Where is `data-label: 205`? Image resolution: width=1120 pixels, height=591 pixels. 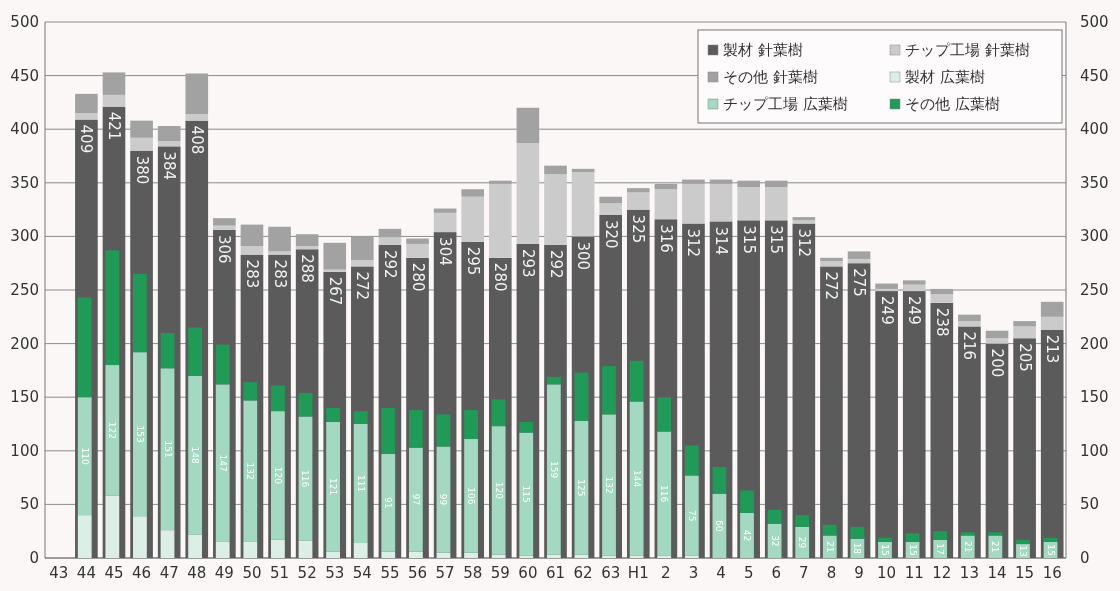 data-label: 205 is located at coordinates (1024, 357).